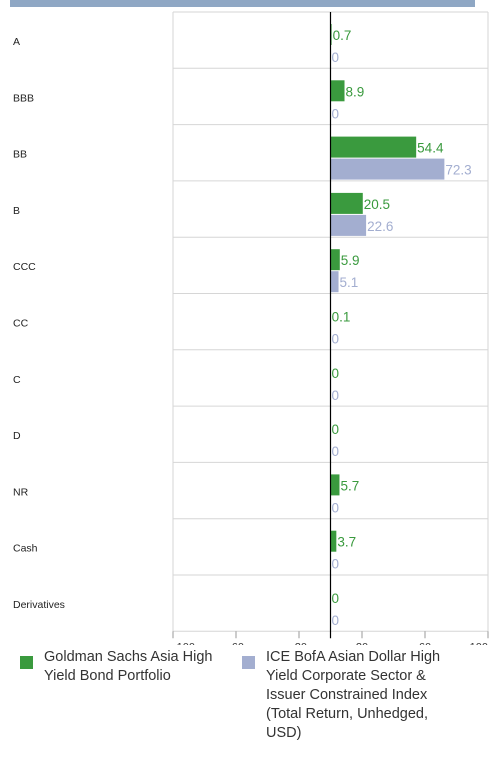 This screenshot has height=780, width=489. I want to click on category-label: BBB, so click(23, 98).